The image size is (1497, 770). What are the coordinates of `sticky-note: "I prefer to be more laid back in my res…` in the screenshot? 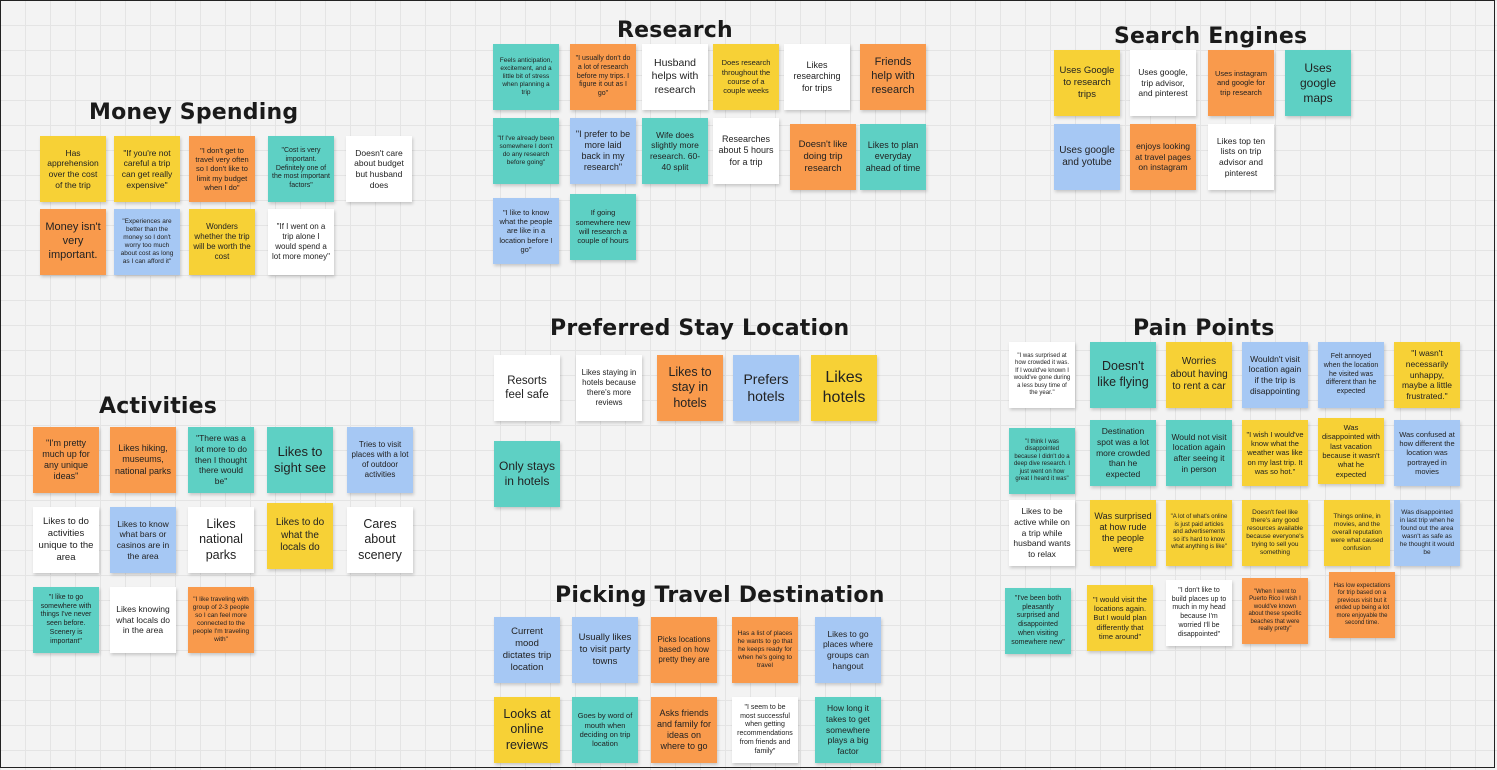 It's located at (603, 151).